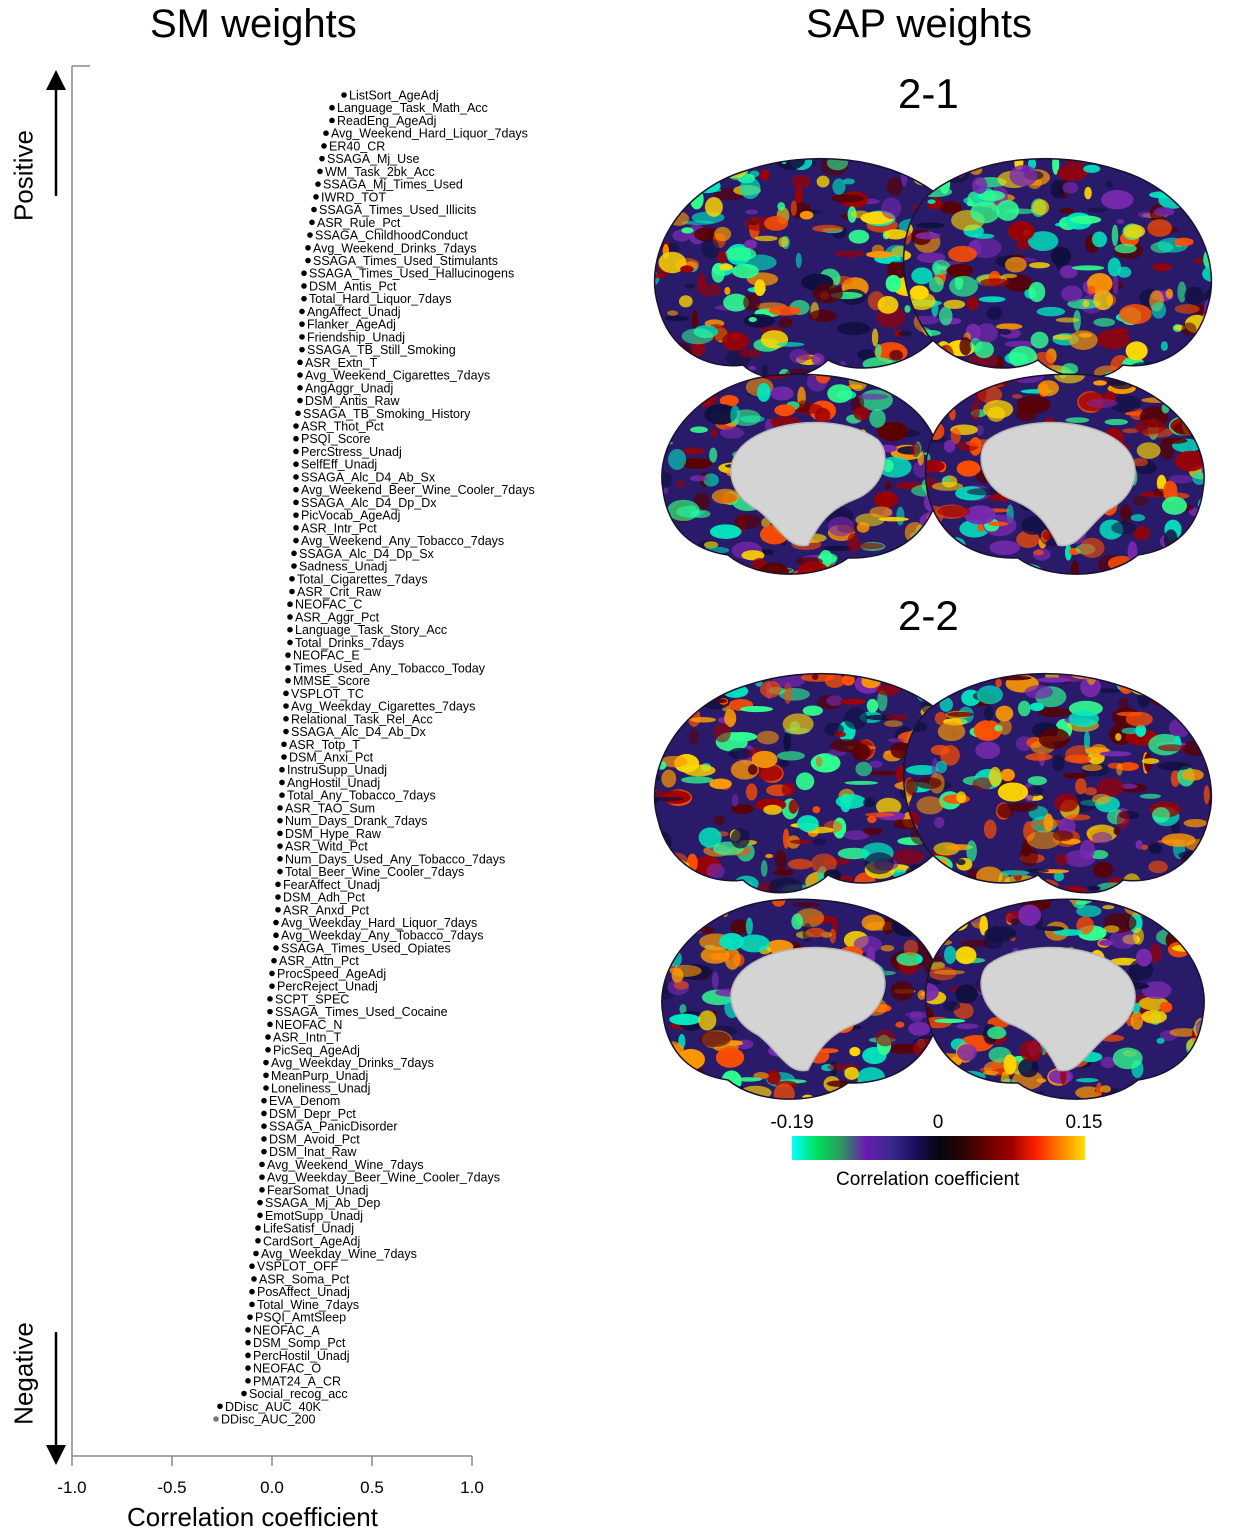  What do you see at coordinates (297, 1381) in the screenshot?
I see `data-point-label: PMAT24_A_CR` at bounding box center [297, 1381].